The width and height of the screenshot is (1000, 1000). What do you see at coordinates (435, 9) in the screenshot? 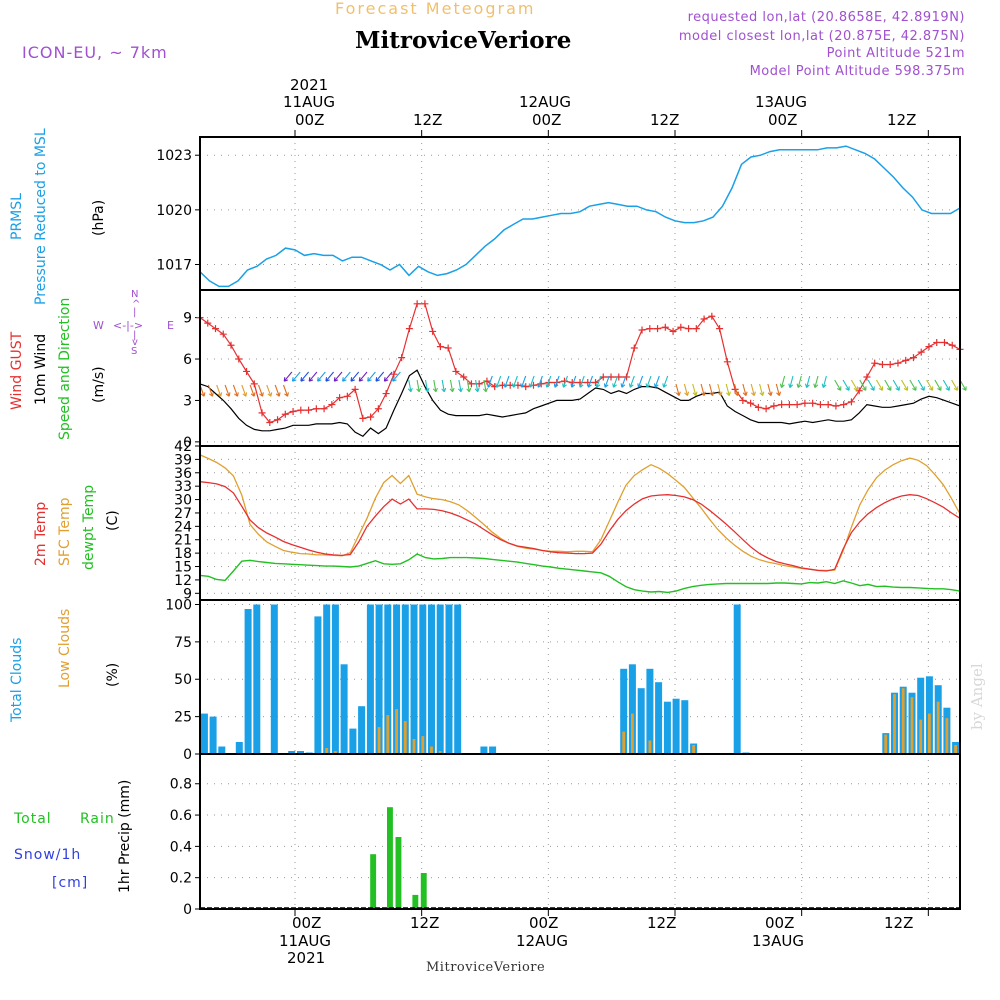
I see `meteogram-title: Forecast Meteogram` at bounding box center [435, 9].